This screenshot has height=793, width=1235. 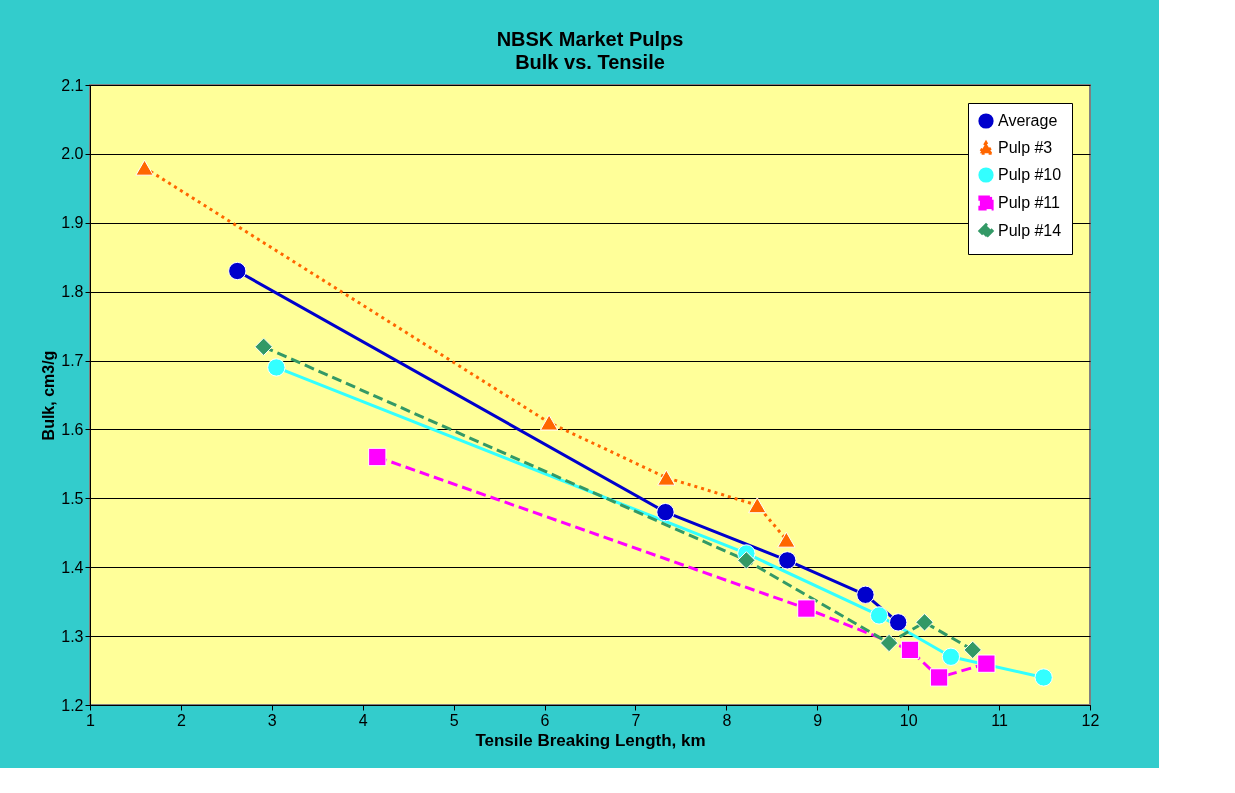 I want to click on y-tick-label: 1.4, so click(x=72, y=567).